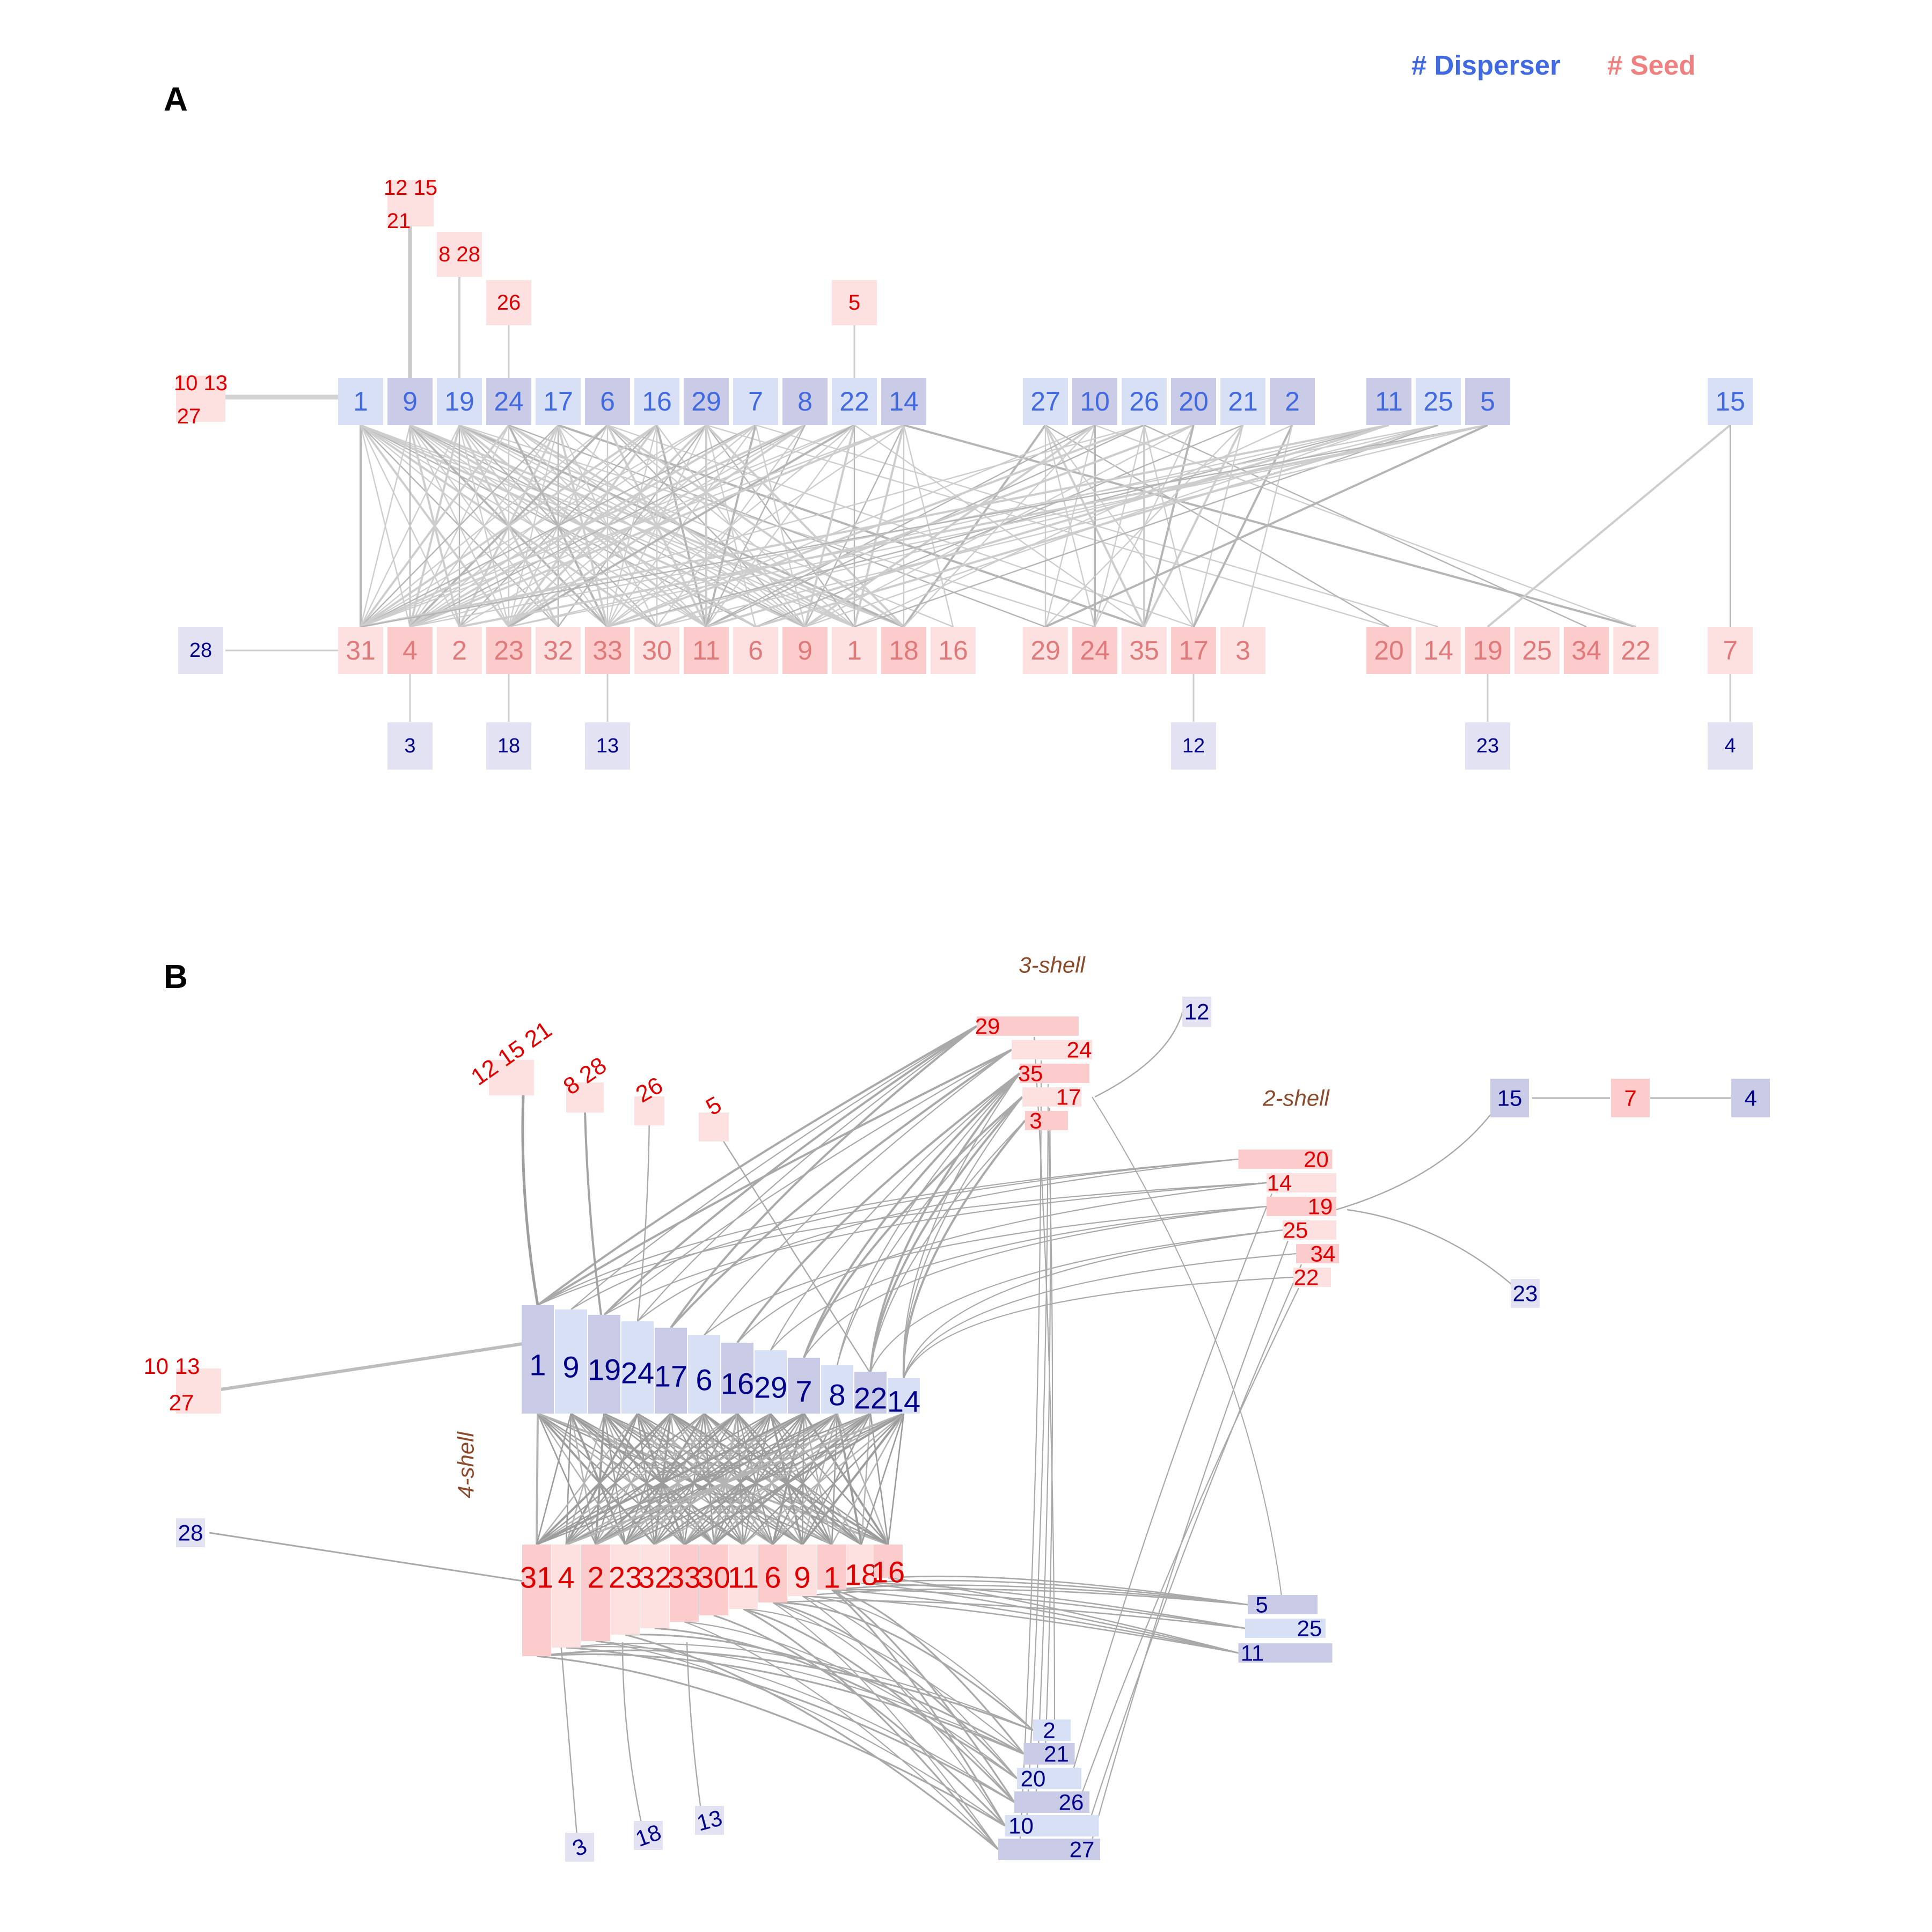 The width and height of the screenshot is (1932, 1932). Describe the element at coordinates (854, 302) in the screenshot. I see `seed-satellite-label: 5` at that location.